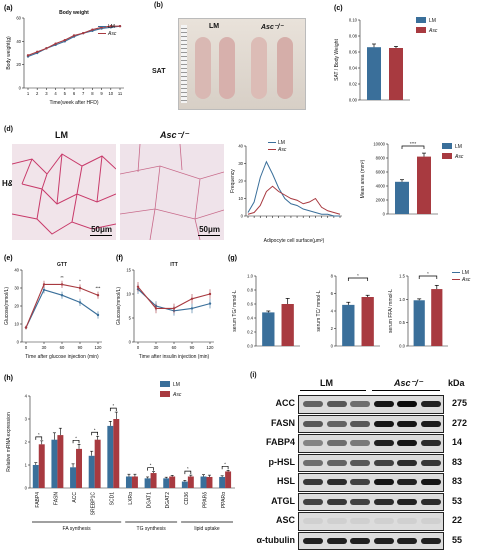 The width and height of the screenshot is (479, 550). I want to click on wb-kda-header: kDa, so click(456, 383).